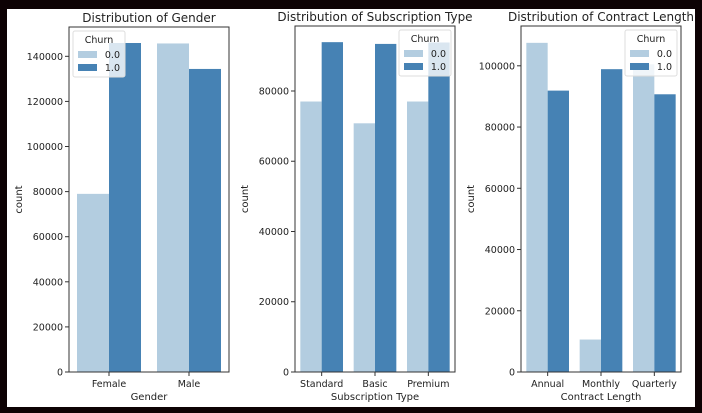 The image size is (702, 413). What do you see at coordinates (374, 17) in the screenshot?
I see `chart-title: Distribution of Subscription Type` at bounding box center [374, 17].